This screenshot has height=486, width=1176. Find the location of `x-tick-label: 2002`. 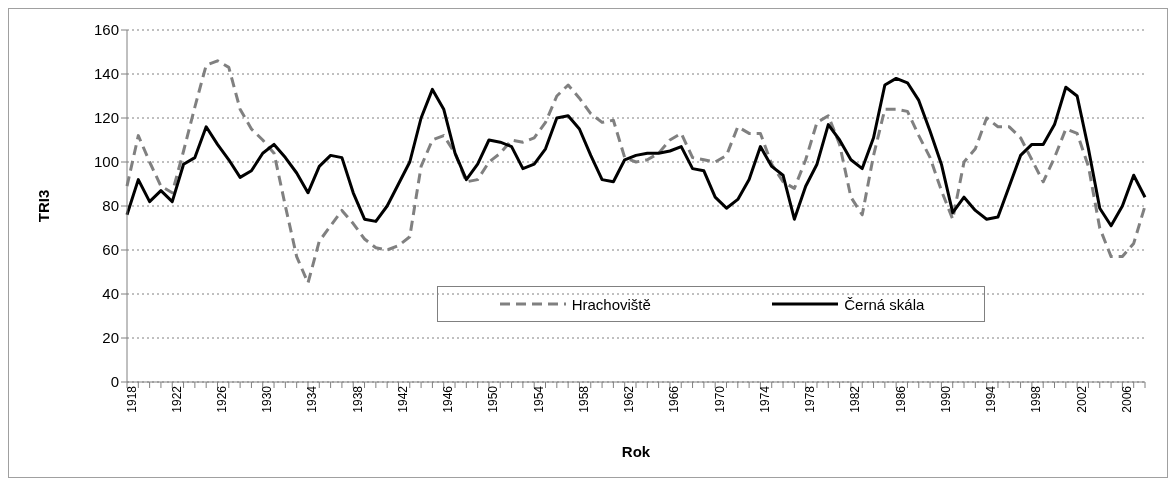

x-tick-label: 2002 is located at coordinates (1081, 399).